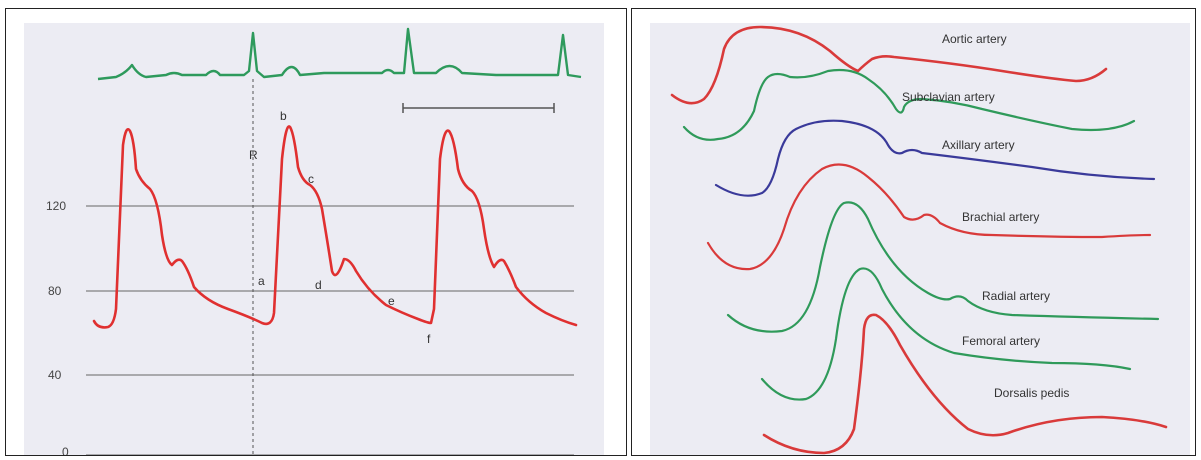 The height and width of the screenshot is (460, 1201). Describe the element at coordinates (478, 108) in the screenshot. I see `time-scale-bar` at that location.